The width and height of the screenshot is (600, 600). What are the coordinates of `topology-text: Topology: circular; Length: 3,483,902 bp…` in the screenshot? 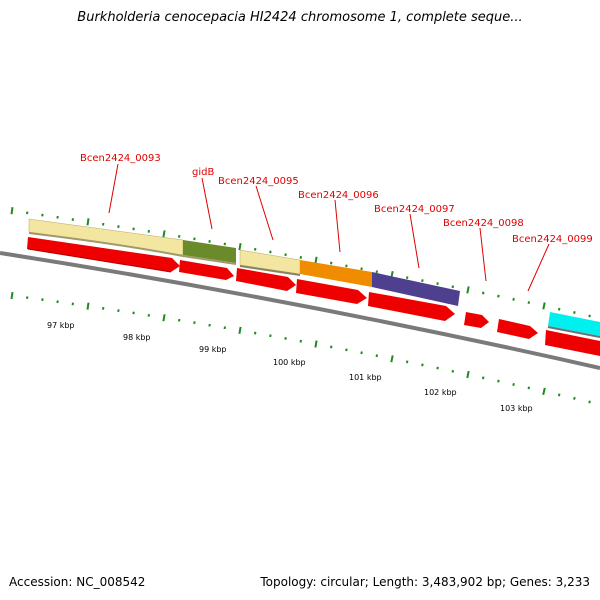 It's located at (425, 582).